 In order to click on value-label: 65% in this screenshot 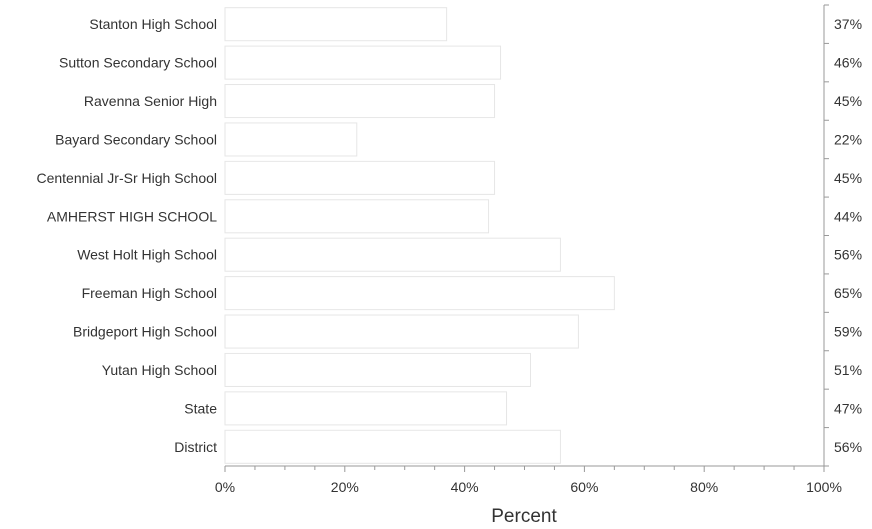, I will do `click(848, 293)`.